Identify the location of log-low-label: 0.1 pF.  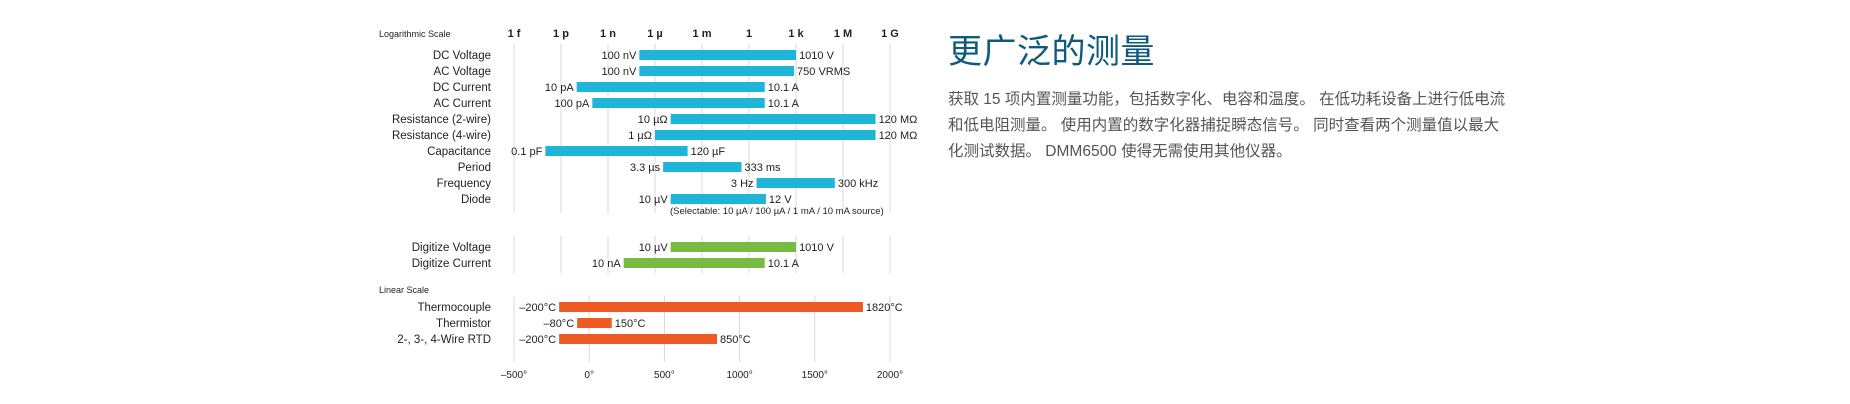
(526, 152).